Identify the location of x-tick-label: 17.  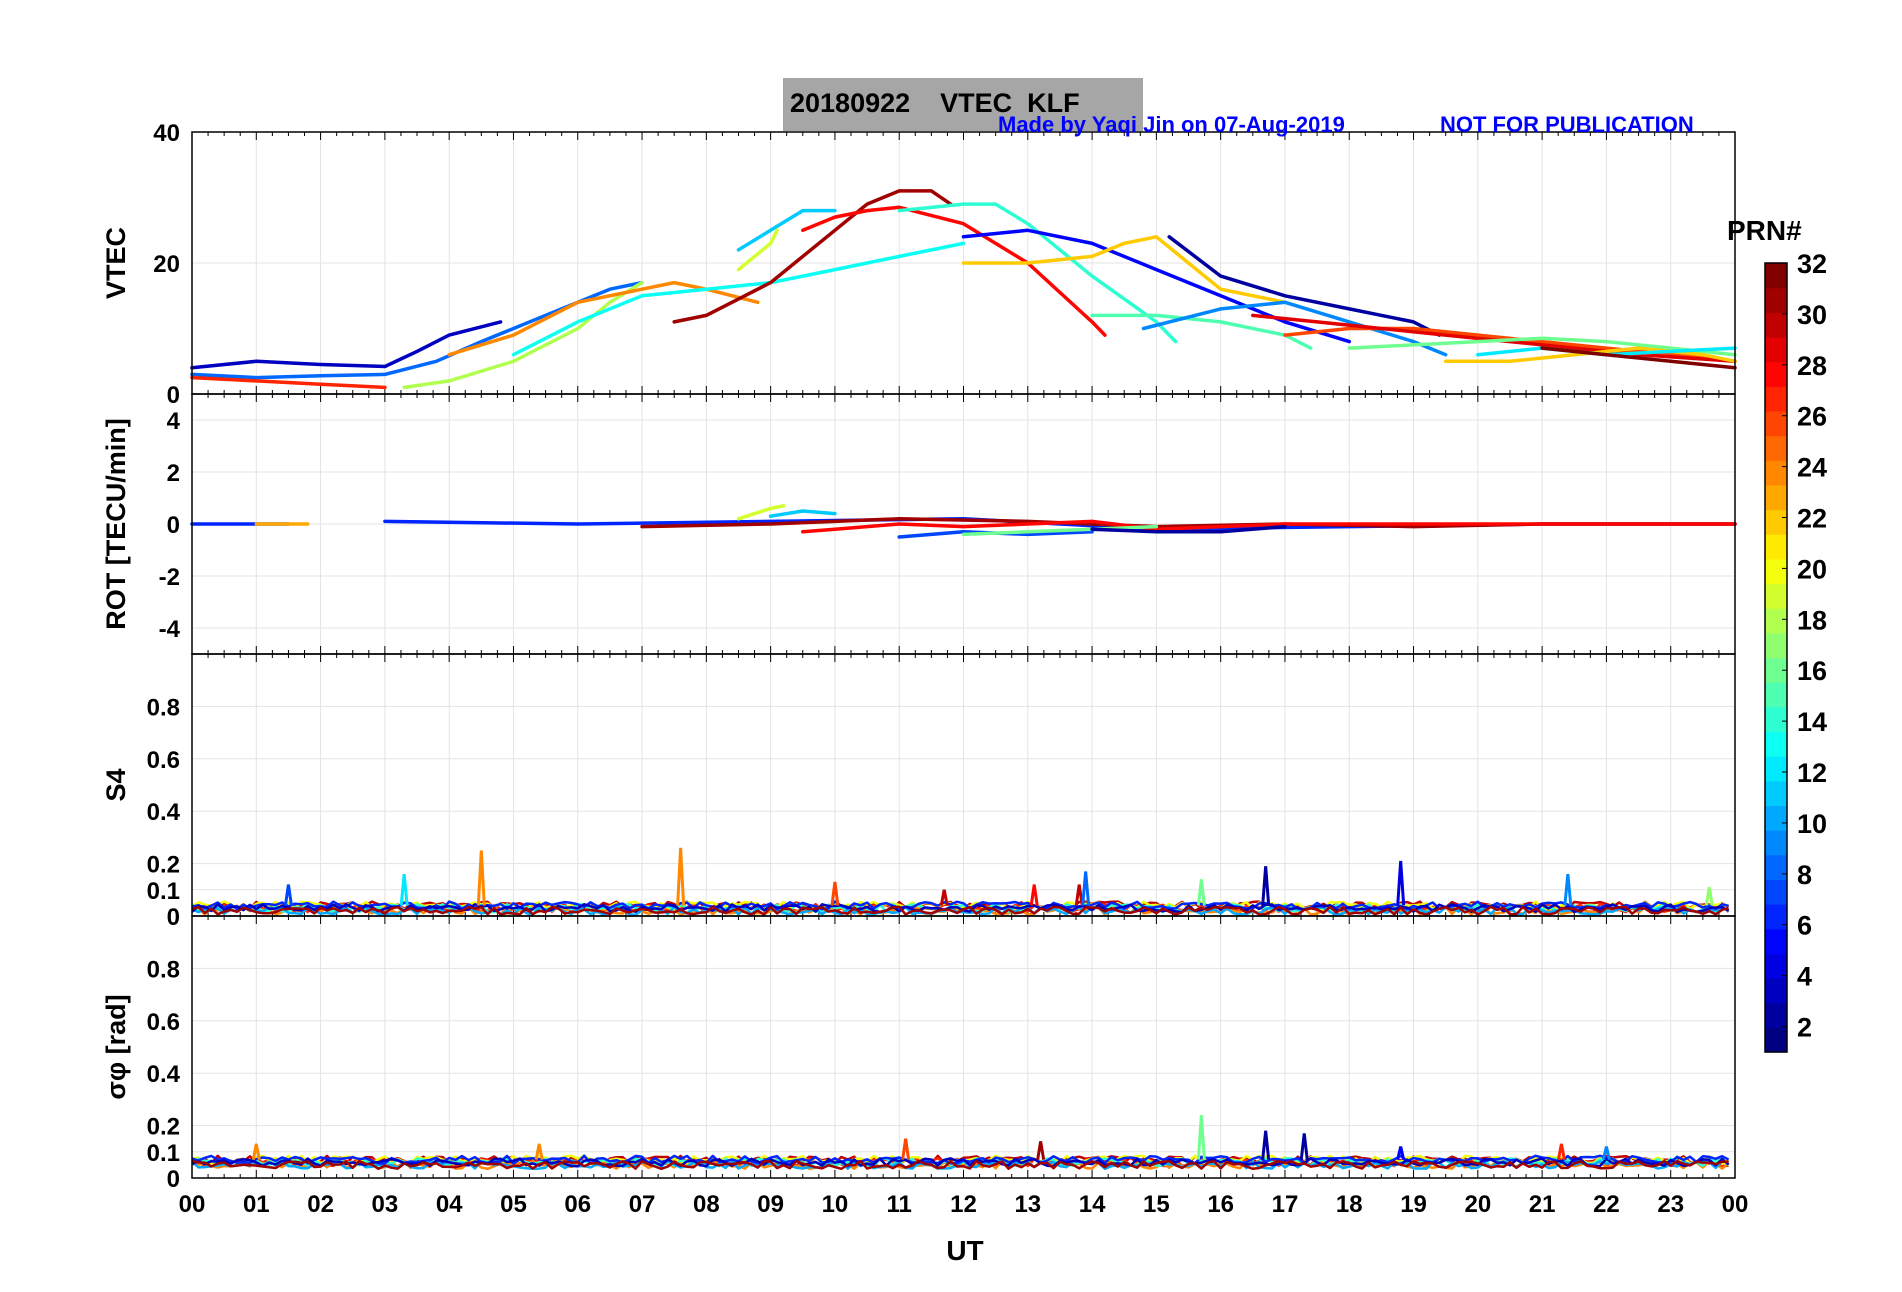
(1285, 1204).